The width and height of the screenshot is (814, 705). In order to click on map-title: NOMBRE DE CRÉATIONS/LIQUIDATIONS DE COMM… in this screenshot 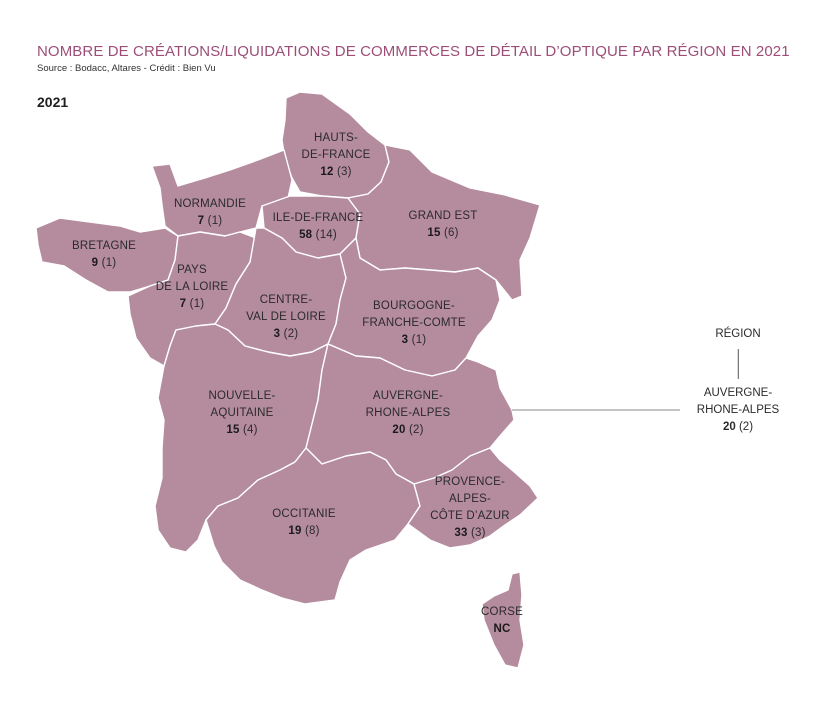, I will do `click(413, 51)`.